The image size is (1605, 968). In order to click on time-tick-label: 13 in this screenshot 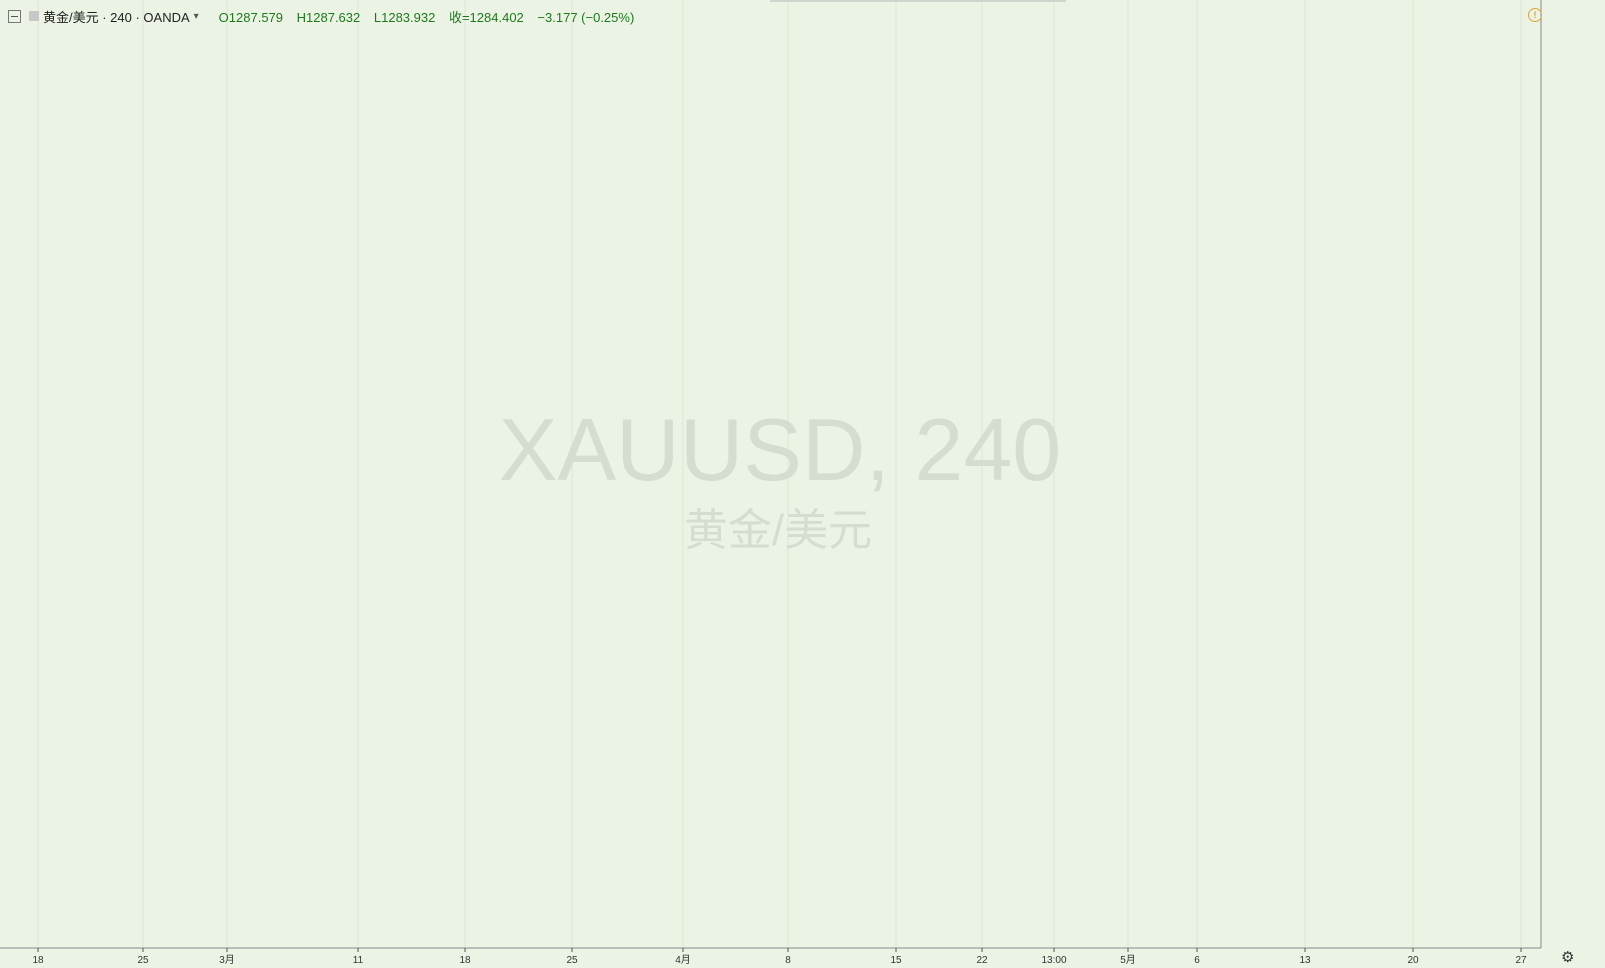, I will do `click(1305, 960)`.